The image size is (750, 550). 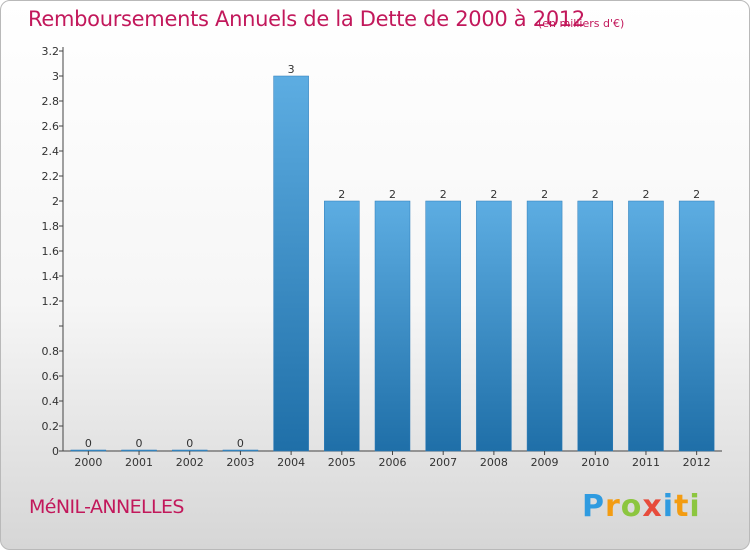 I want to click on x-tick-label: 2001, so click(x=139, y=462).